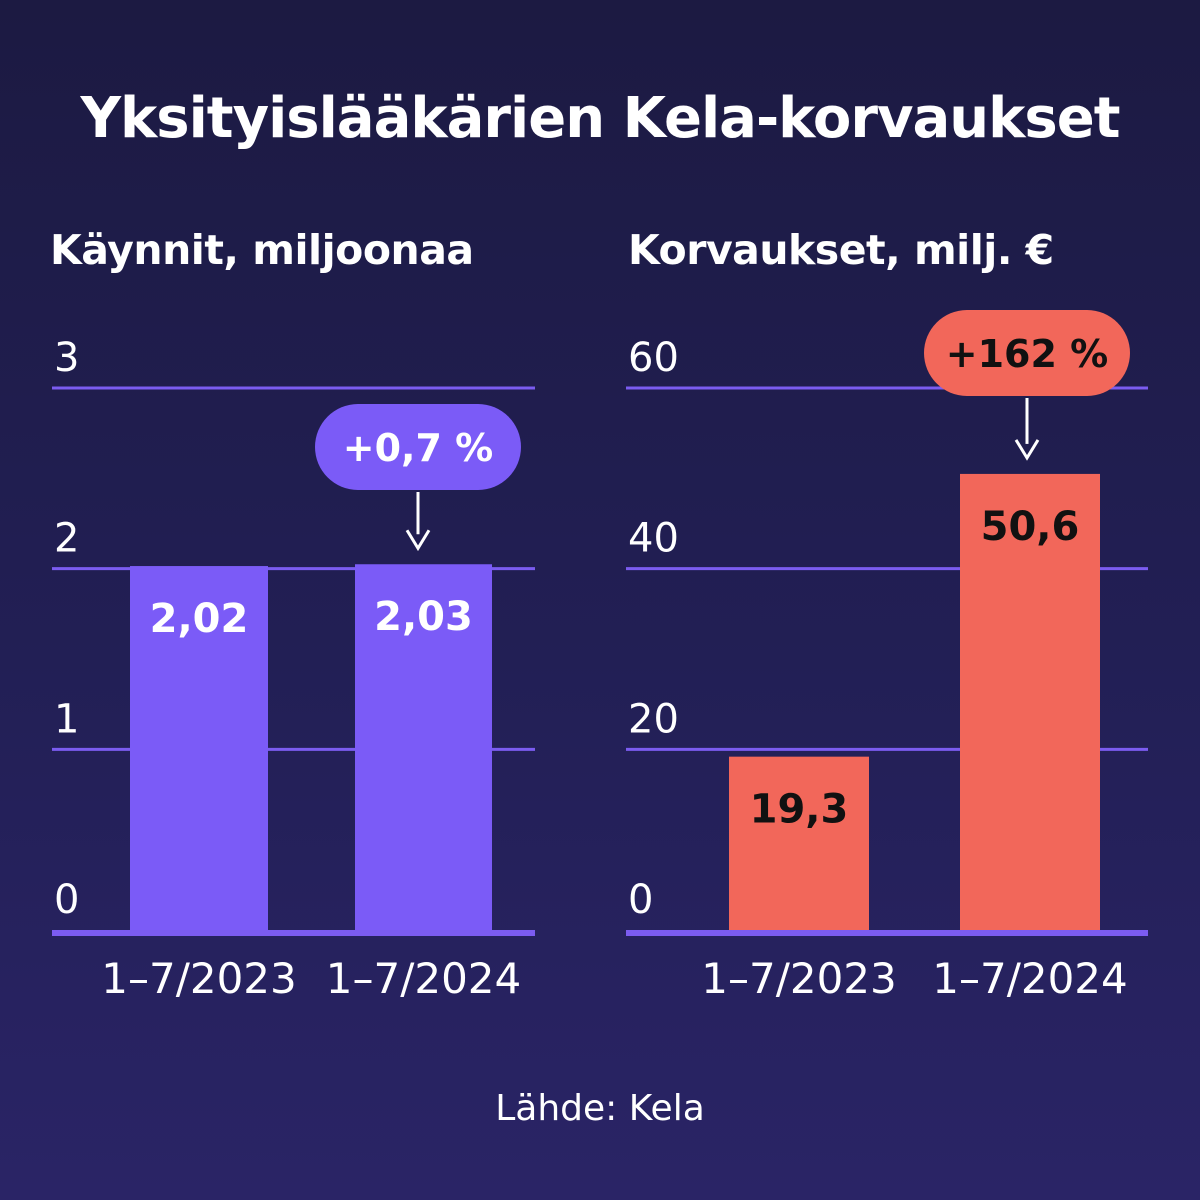  I want to click on right-y-tick-label: 0, so click(640, 900).